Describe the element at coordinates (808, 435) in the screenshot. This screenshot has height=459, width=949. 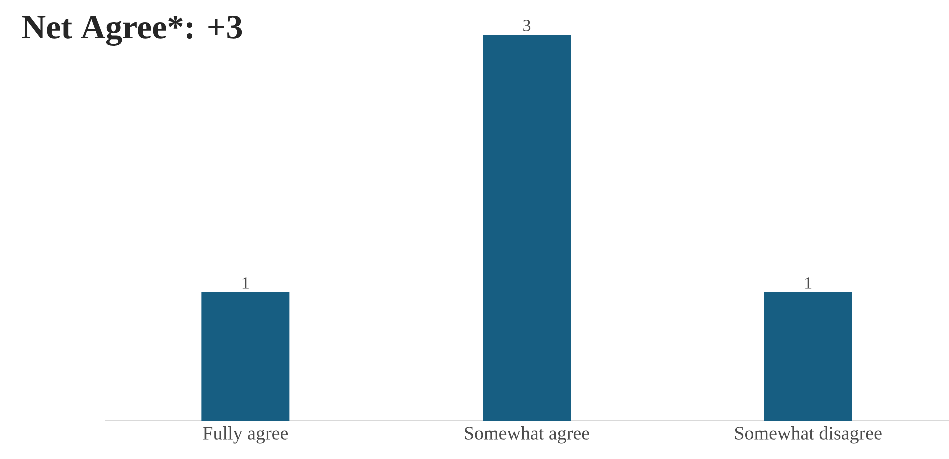
I see `x-tick-label: Somewhat disagree` at that location.